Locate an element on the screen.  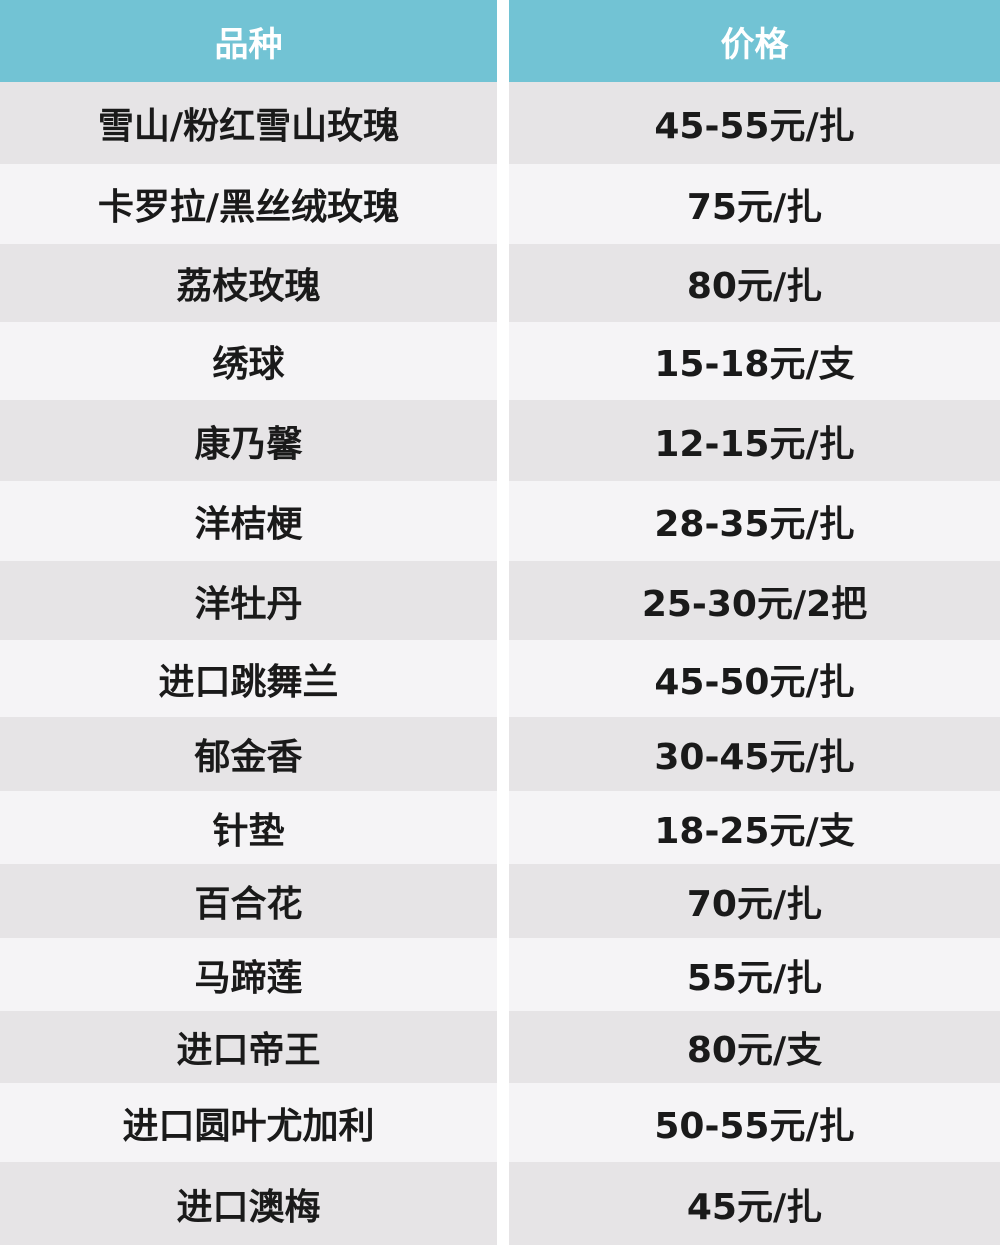
price-cell: 15-18元/支 is located at coordinates (754, 361).